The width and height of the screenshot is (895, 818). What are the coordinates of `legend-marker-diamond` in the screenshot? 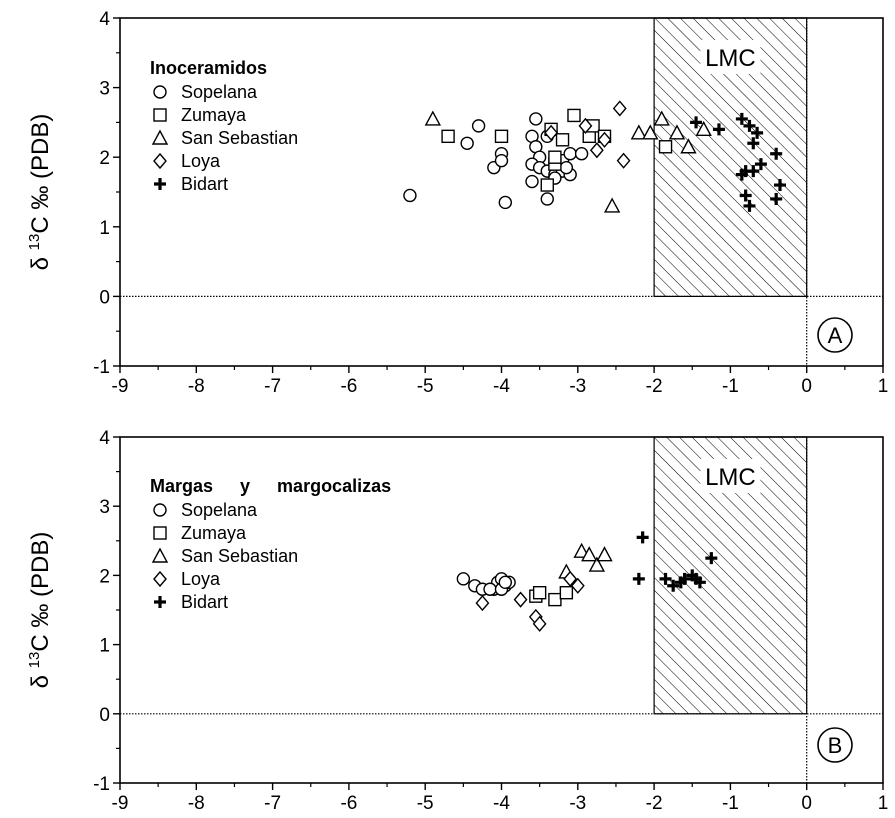 It's located at (160, 161).